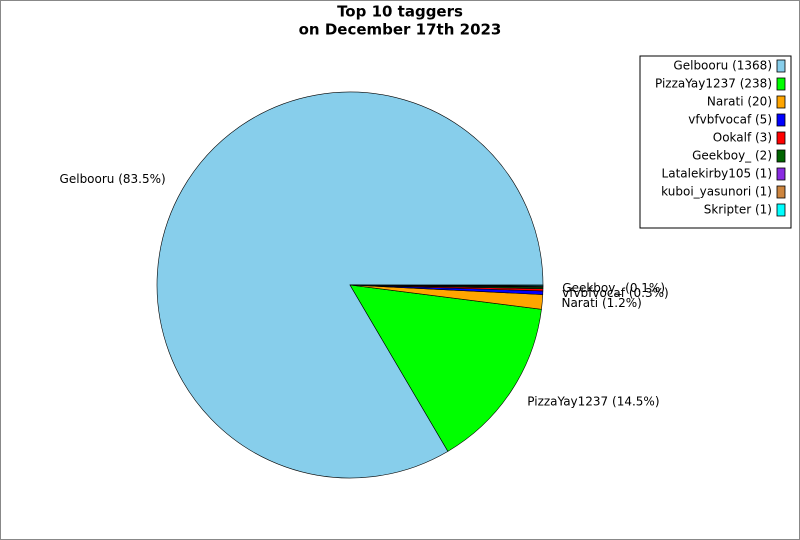 Image resolution: width=800 pixels, height=540 pixels. Describe the element at coordinates (742, 138) in the screenshot. I see `legend-label: Ookalf (3)` at that location.